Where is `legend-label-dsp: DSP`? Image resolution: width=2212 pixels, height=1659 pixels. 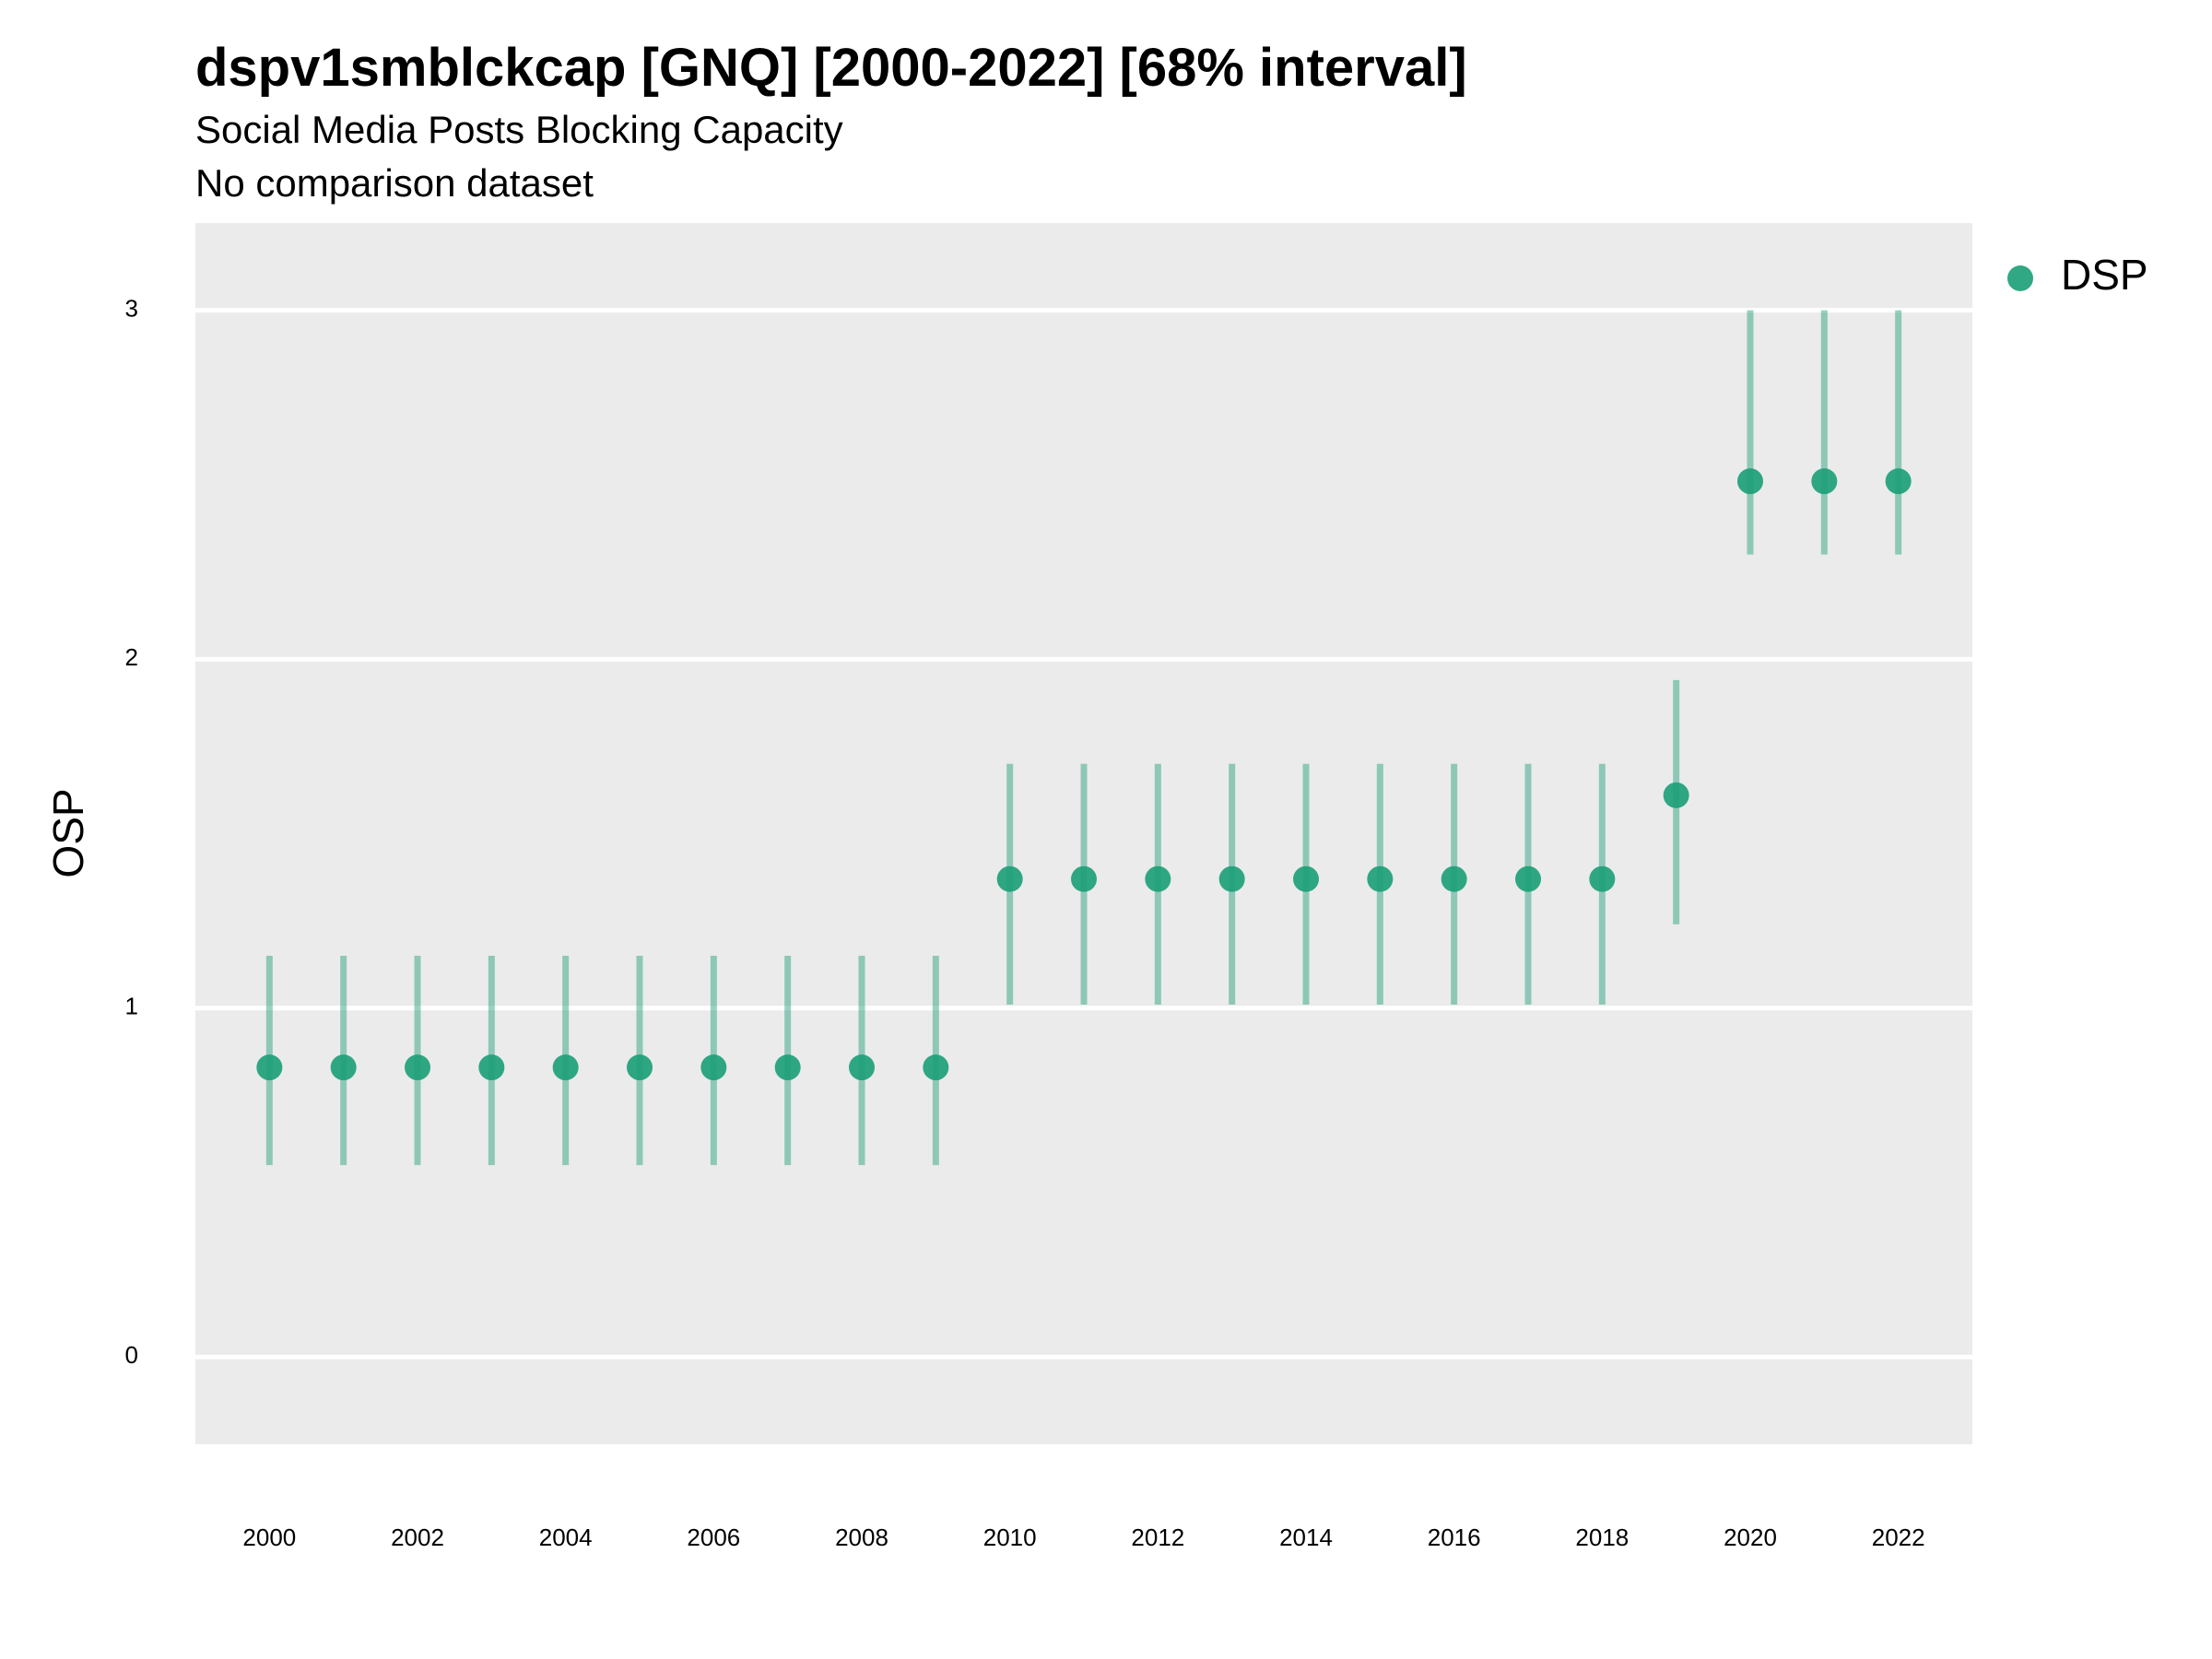 legend-label-dsp: DSP is located at coordinates (2104, 275).